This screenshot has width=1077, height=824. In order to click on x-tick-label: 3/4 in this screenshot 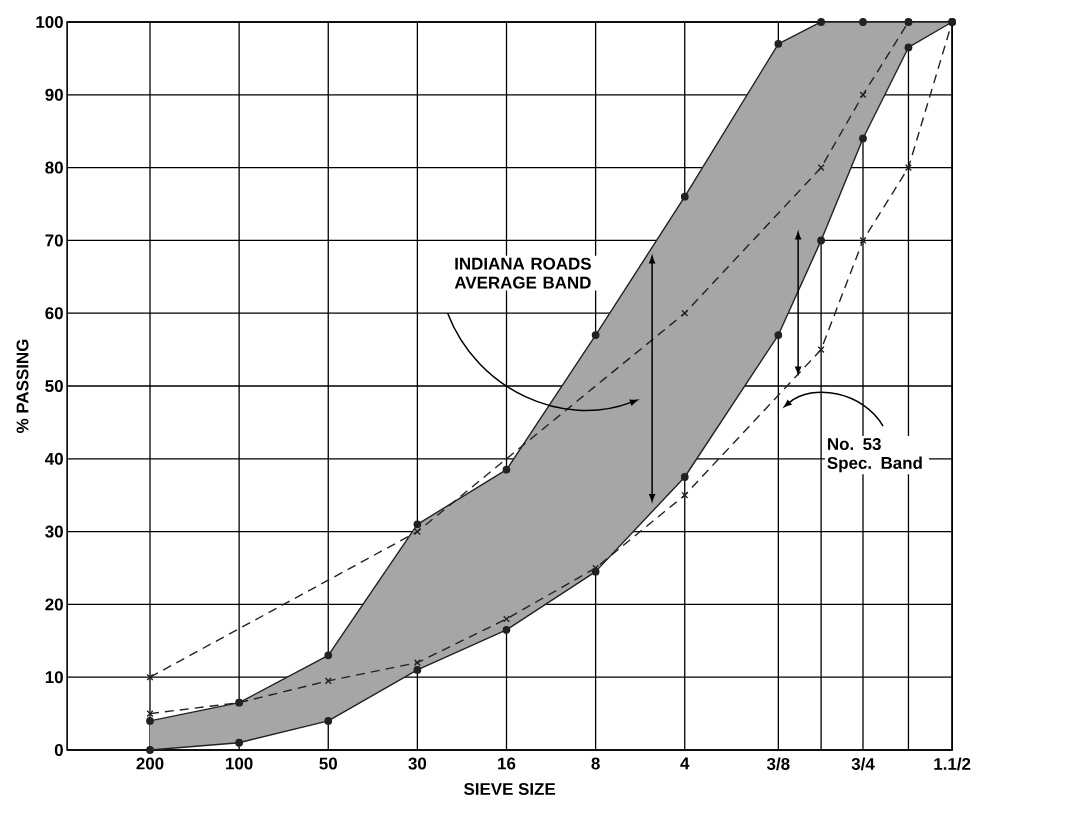, I will do `click(863, 764)`.